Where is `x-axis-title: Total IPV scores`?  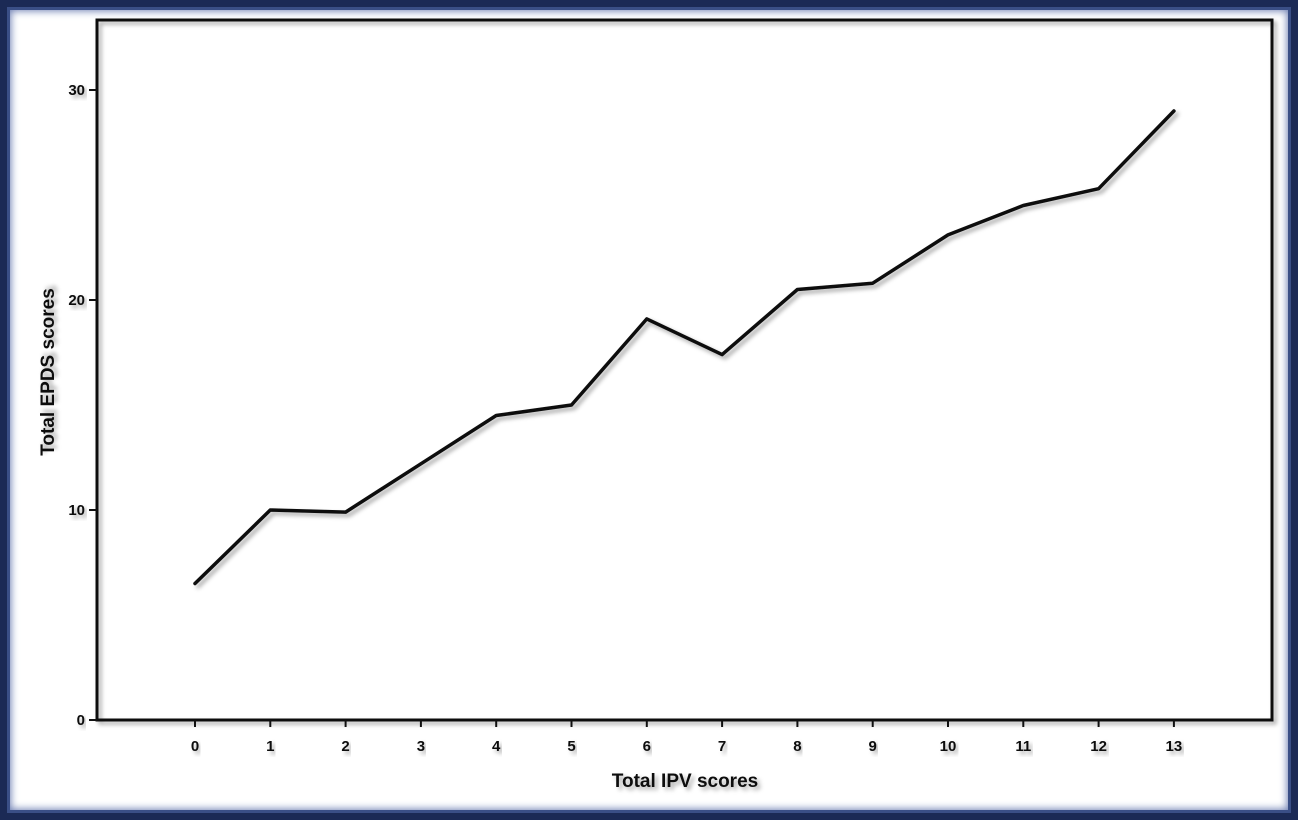 x-axis-title: Total IPV scores is located at coordinates (685, 781).